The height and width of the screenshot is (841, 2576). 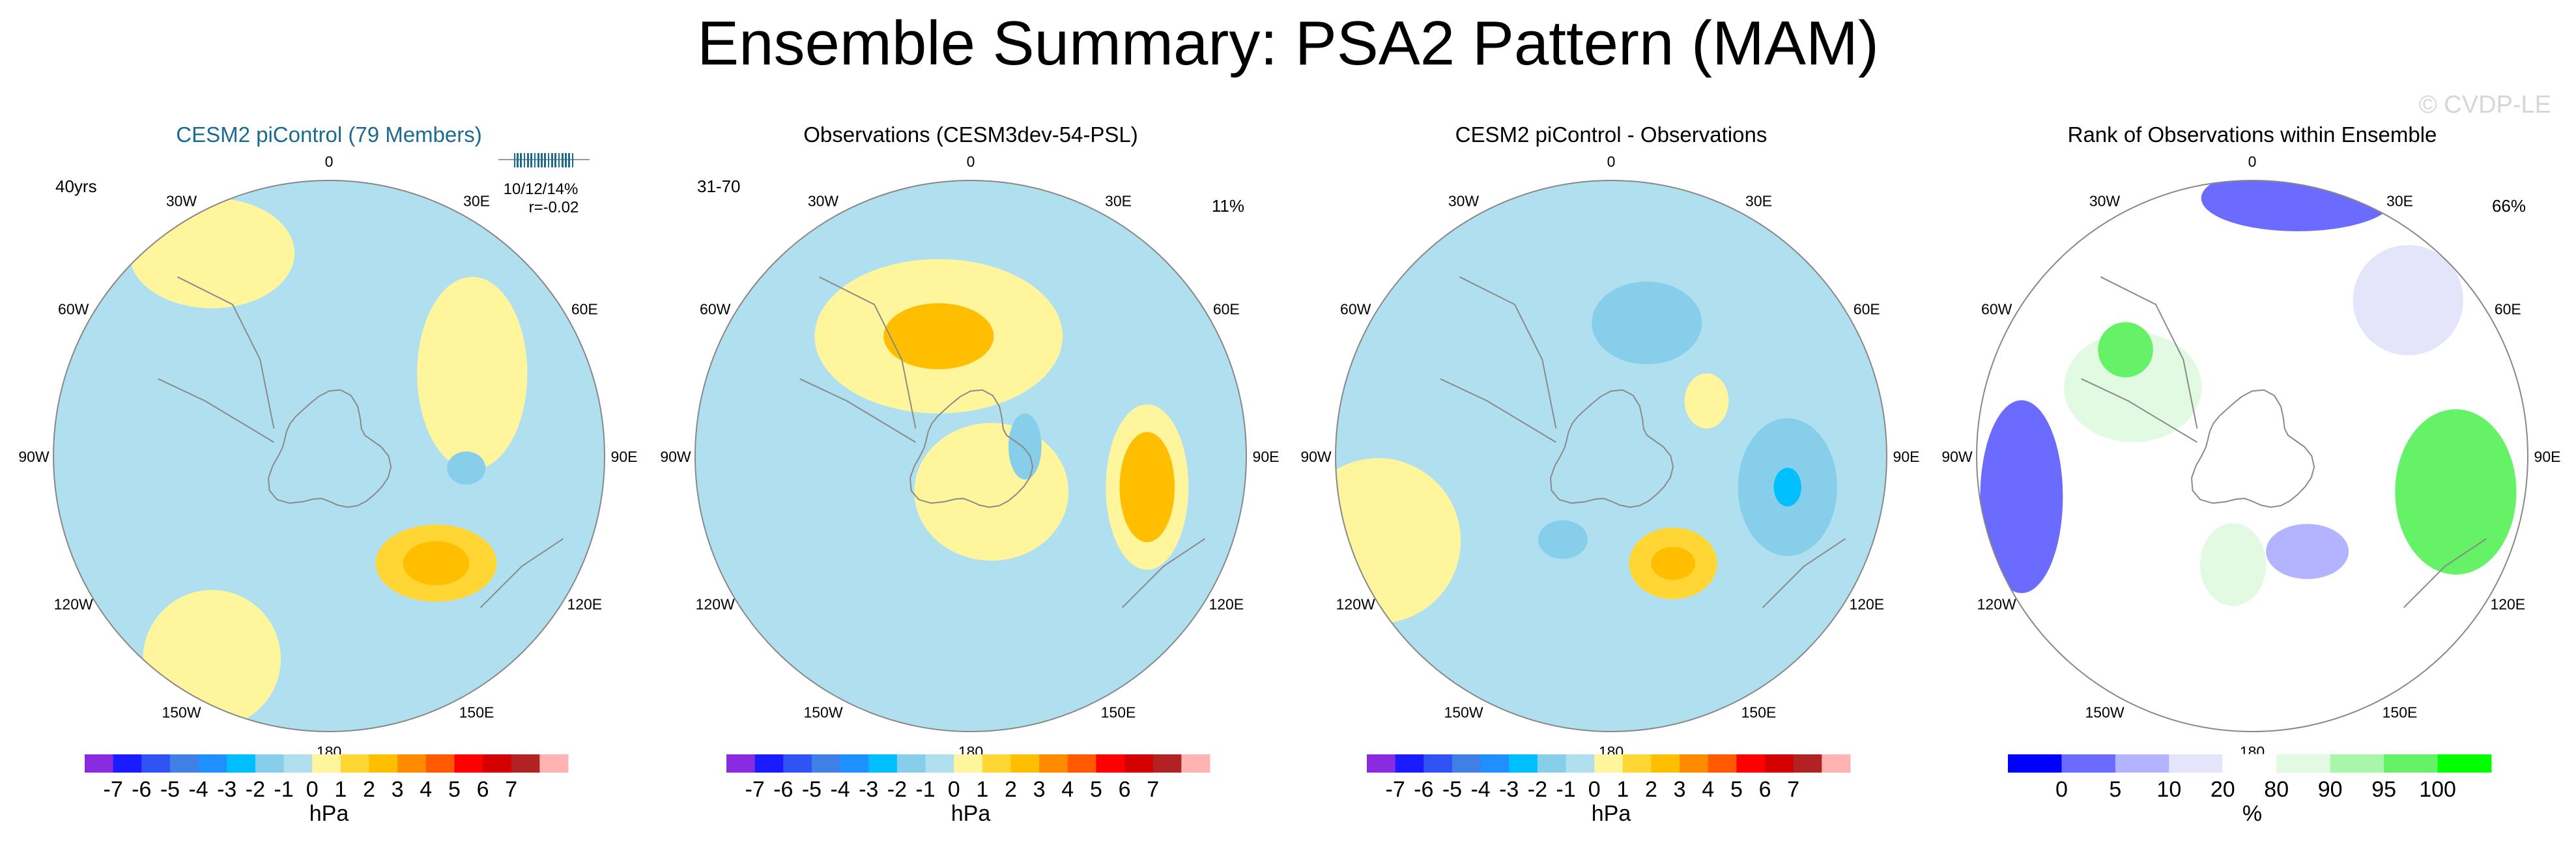 What do you see at coordinates (719, 186) in the screenshot?
I see `left-note: 31-70` at bounding box center [719, 186].